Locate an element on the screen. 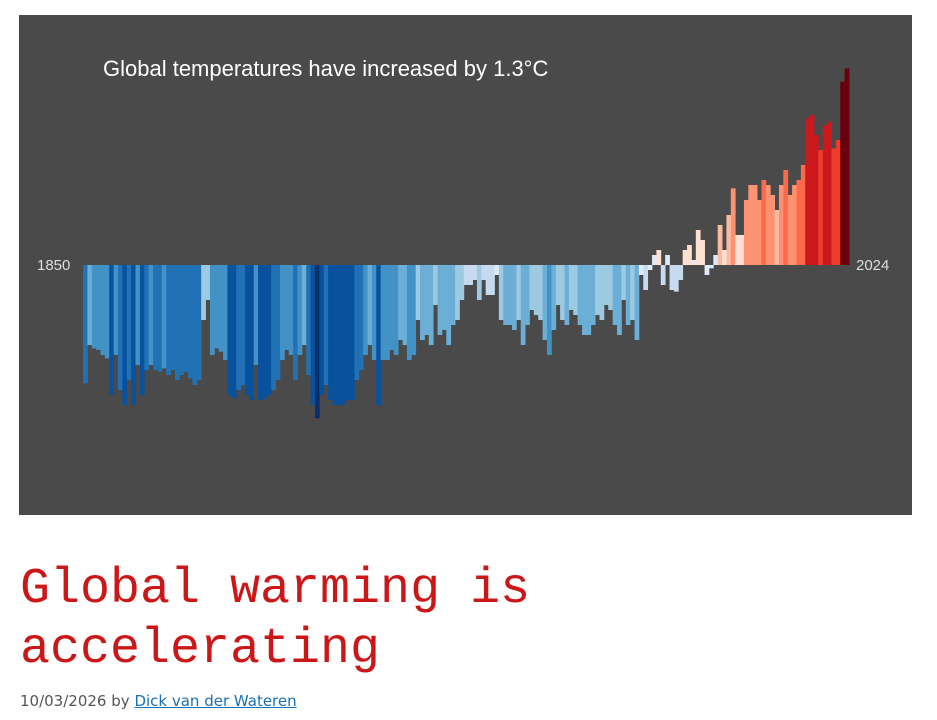  post-title: Global warming is accelerating is located at coordinates (275, 619).